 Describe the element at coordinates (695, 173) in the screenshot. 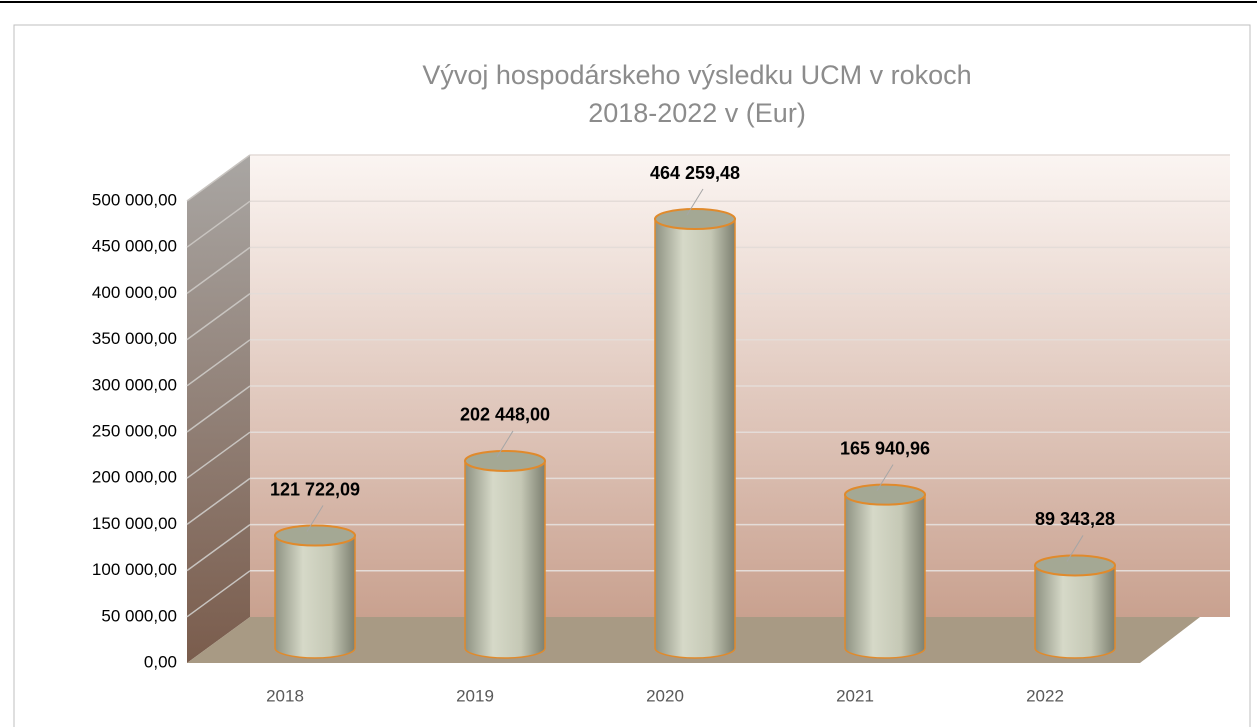

I see `data-label: 464 259,48` at that location.